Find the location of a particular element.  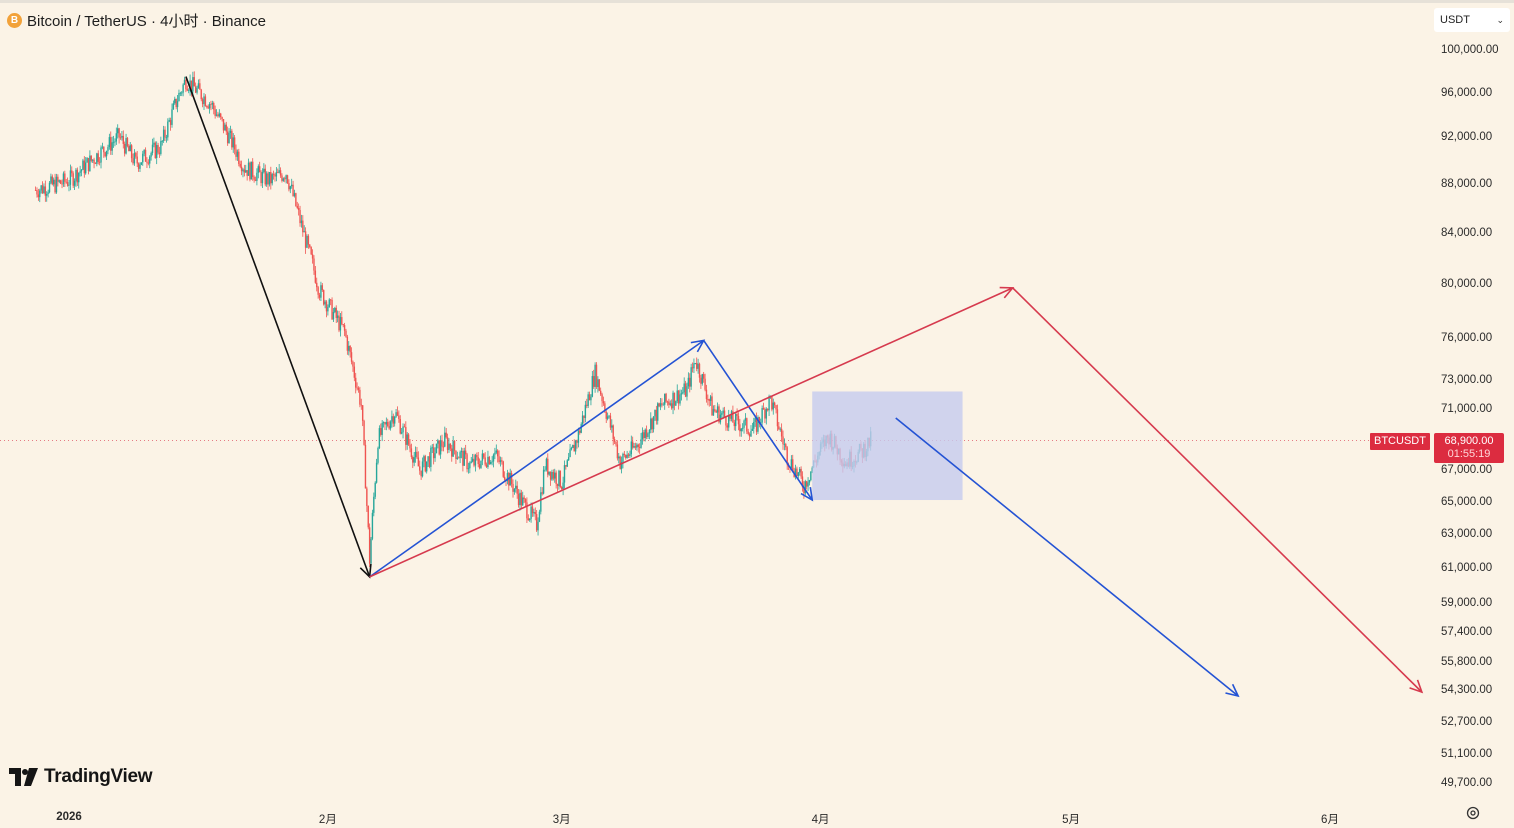

target-zone-box is located at coordinates (887, 446).